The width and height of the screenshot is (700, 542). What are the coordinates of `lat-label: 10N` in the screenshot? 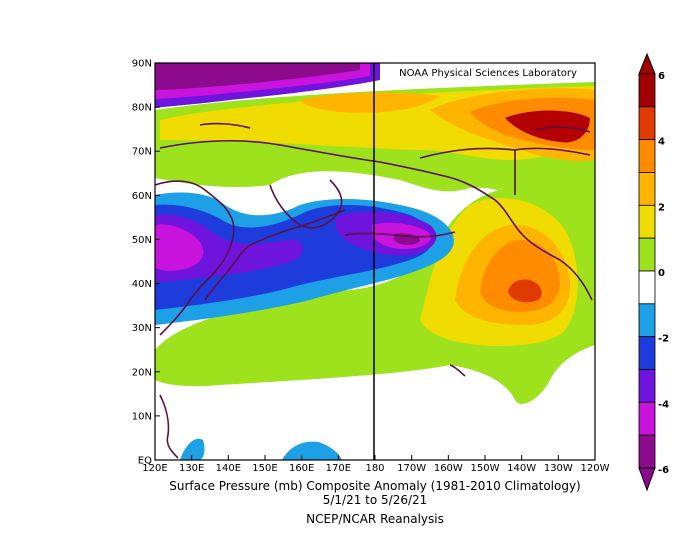 It's located at (142, 416).